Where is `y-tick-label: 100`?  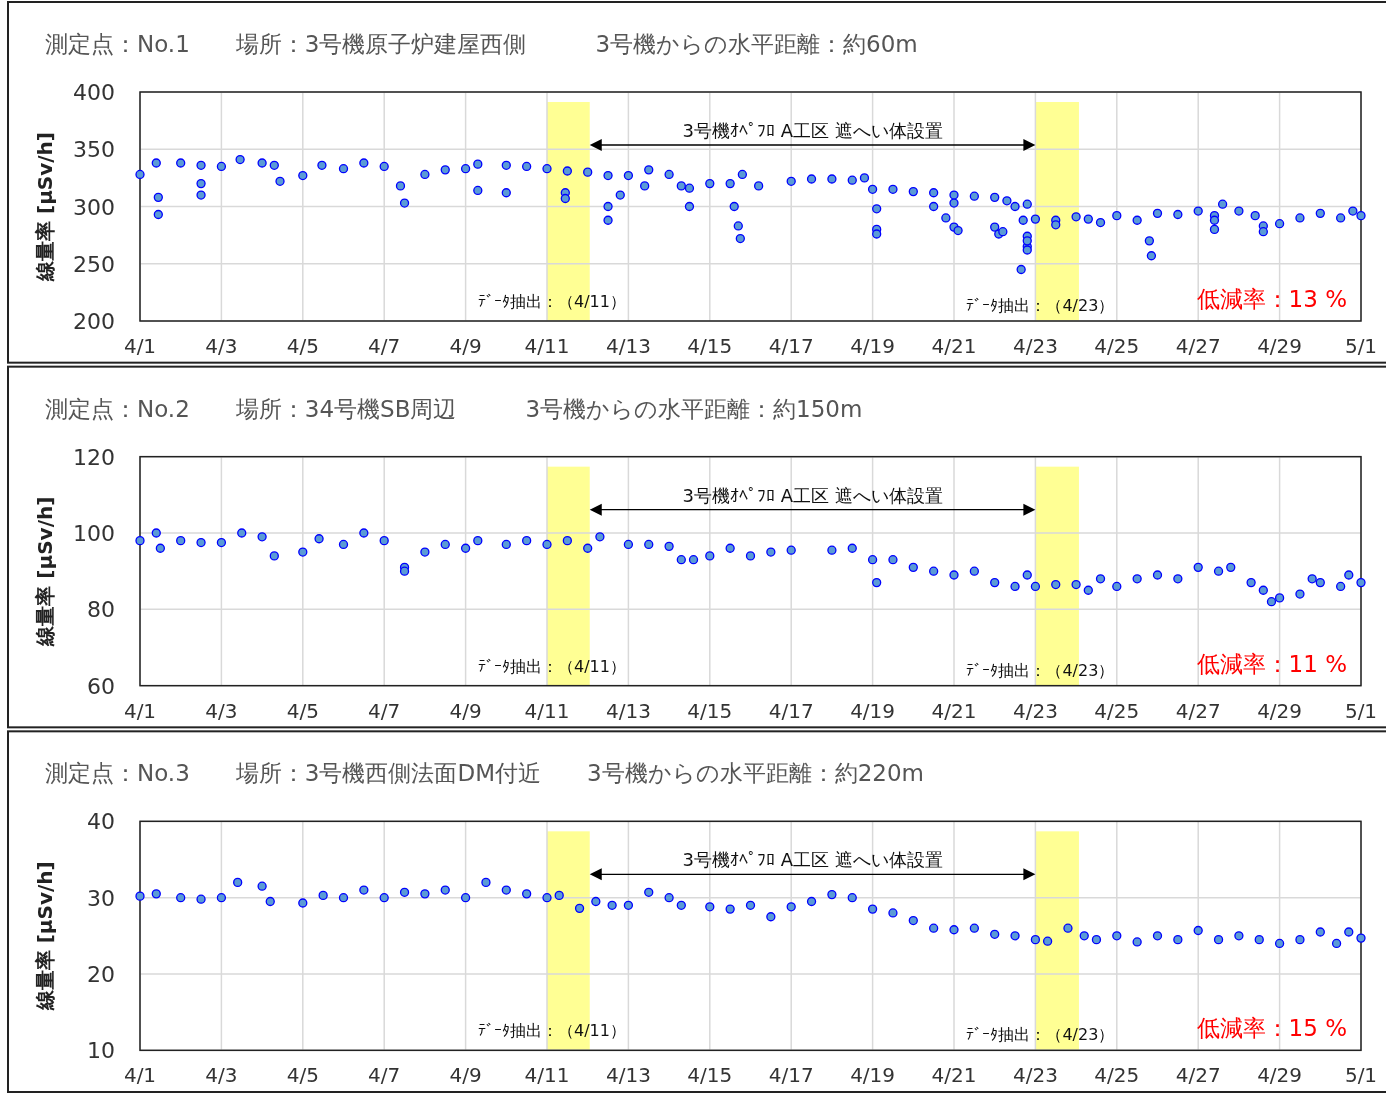 y-tick-label: 100 is located at coordinates (94, 533).